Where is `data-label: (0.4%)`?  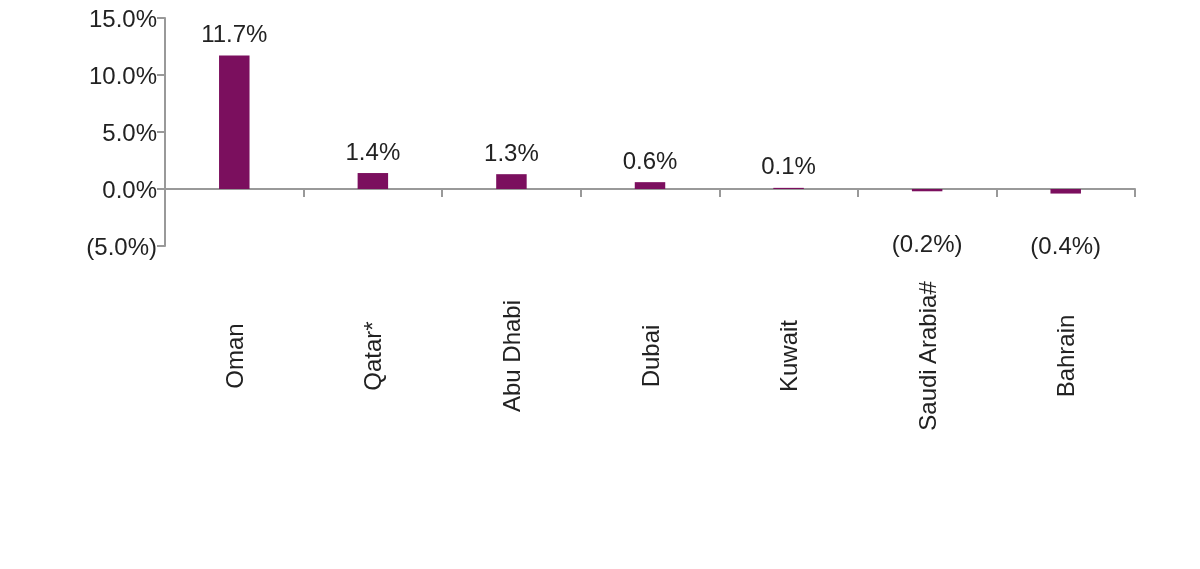
data-label: (0.4%) is located at coordinates (1066, 246).